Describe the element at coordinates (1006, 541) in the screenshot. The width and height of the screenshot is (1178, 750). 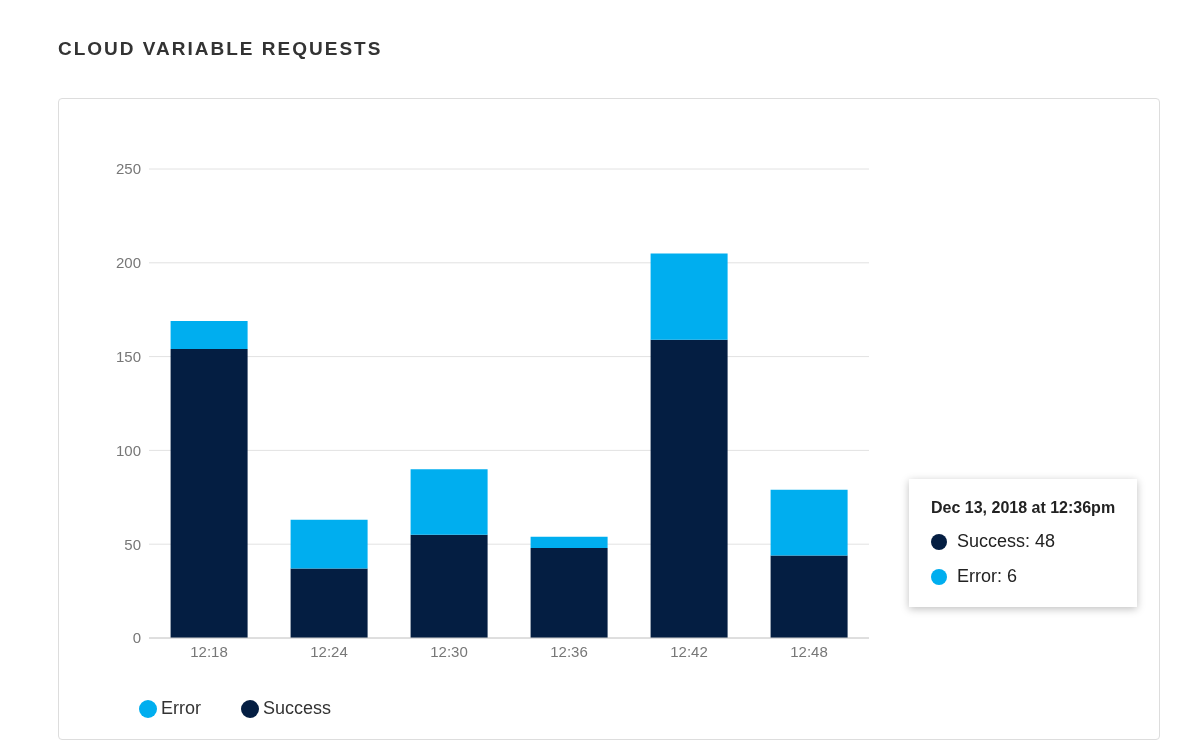
I see `text: Success: 48` at that location.